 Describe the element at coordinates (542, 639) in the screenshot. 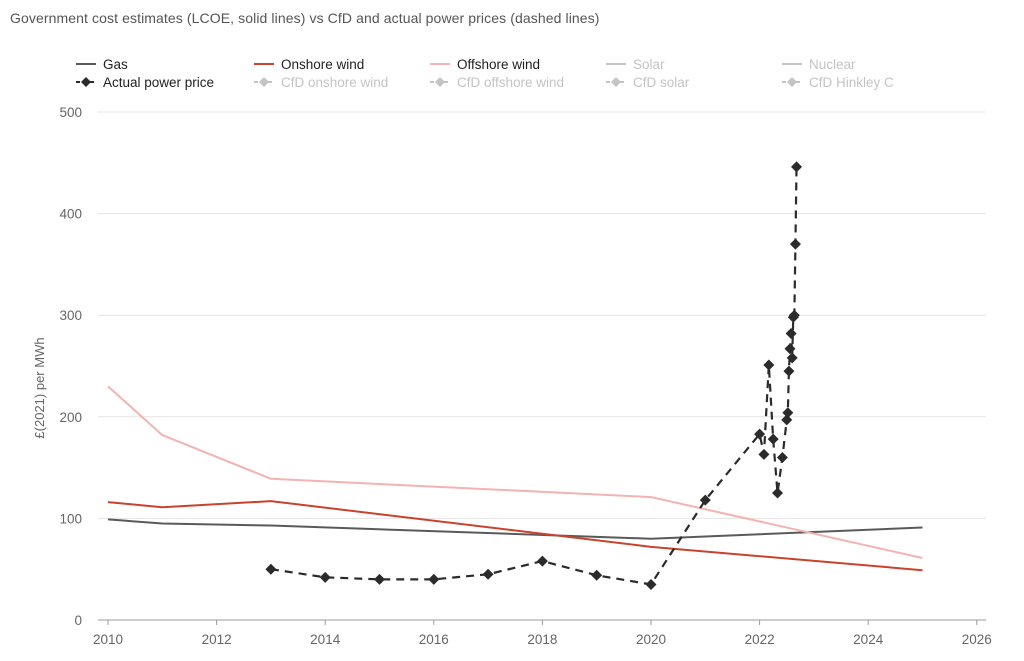

I see `x-tick-label: 2018` at that location.